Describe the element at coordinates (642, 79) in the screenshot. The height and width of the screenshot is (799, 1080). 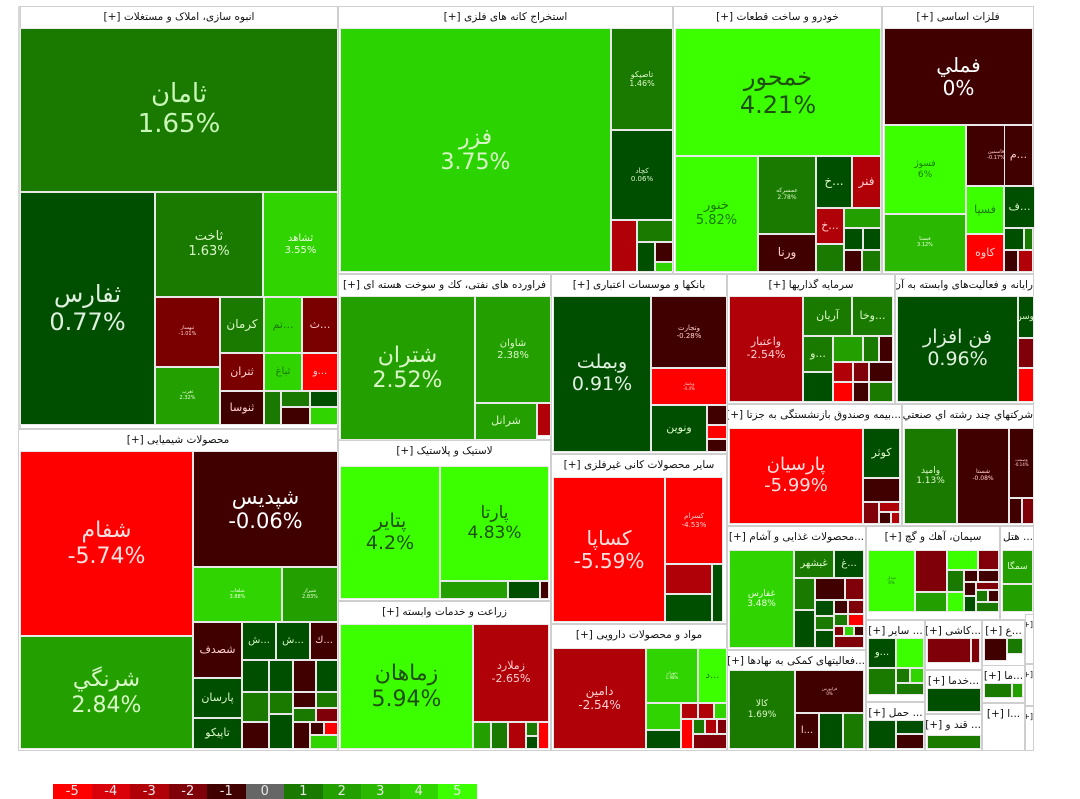
I see `stock-tile: تاصیکو 1.46%` at that location.